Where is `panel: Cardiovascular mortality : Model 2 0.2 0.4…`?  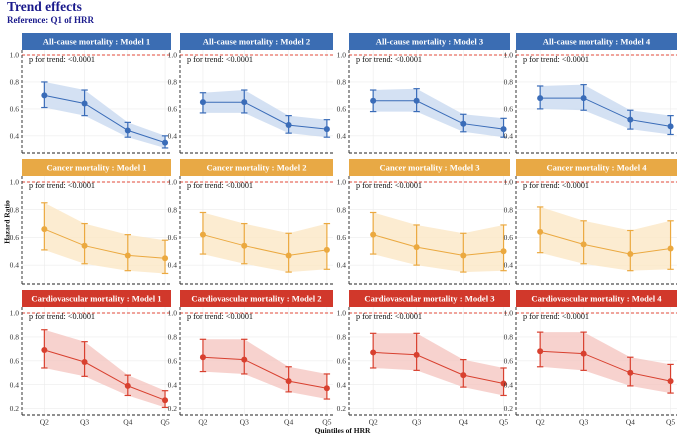
panel: Cardiovascular mortality : Model 2 0.2 0.4… is located at coordinates (250, 358).